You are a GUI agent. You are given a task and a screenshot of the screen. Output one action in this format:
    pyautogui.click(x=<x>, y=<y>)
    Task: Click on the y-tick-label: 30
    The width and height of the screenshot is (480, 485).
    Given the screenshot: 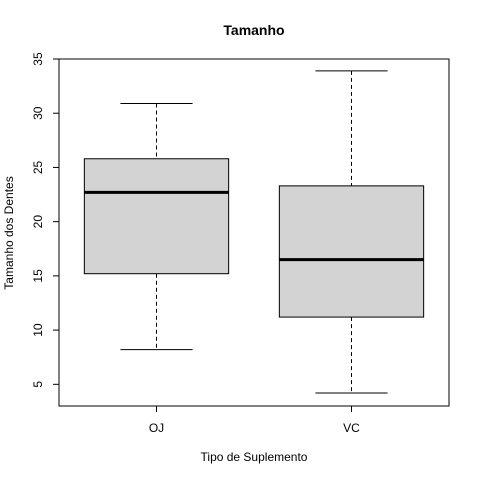 What is the action you would take?
    pyautogui.click(x=38, y=113)
    